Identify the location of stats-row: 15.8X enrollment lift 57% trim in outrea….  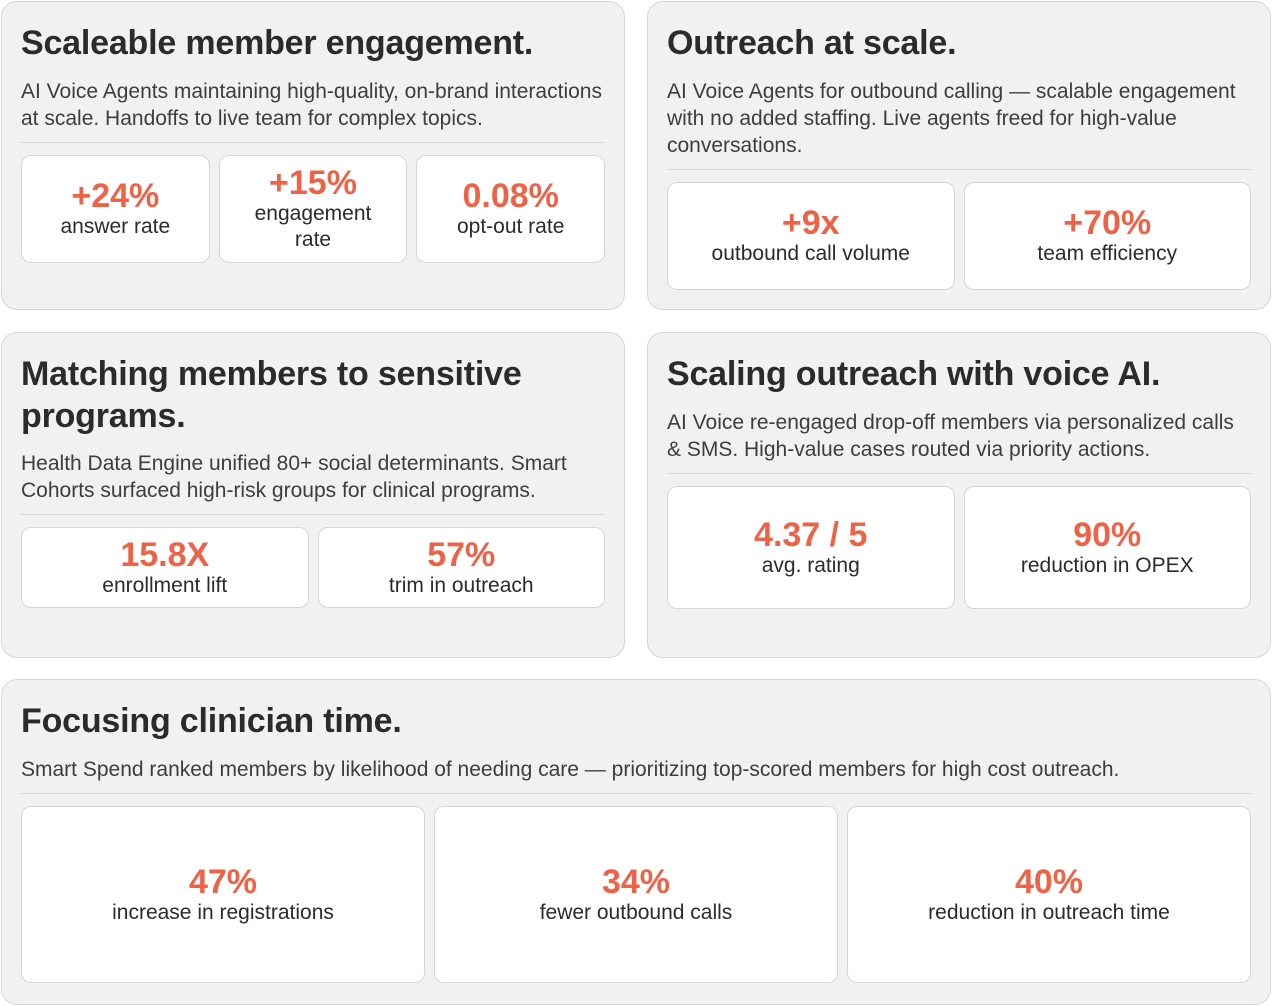
(313, 567).